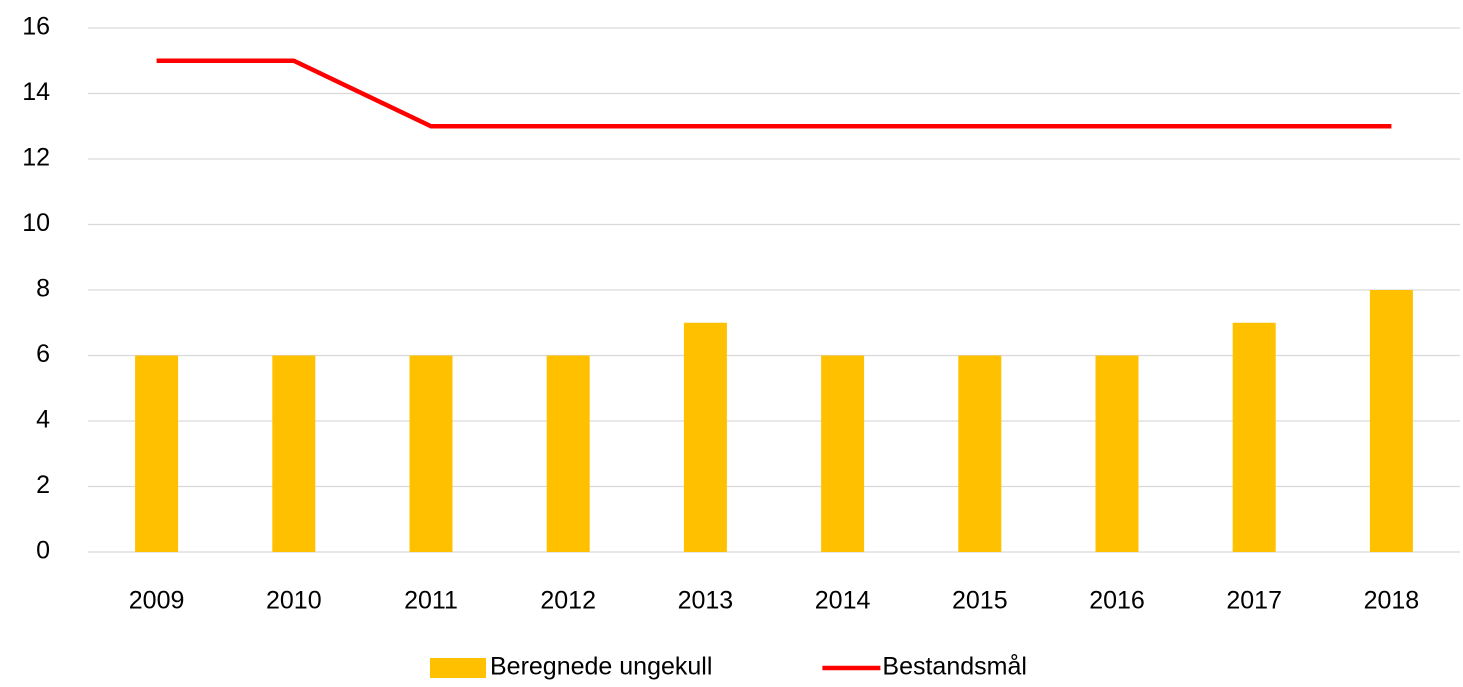 This screenshot has width=1463, height=687. I want to click on x-tick-label: 2009, so click(157, 601).